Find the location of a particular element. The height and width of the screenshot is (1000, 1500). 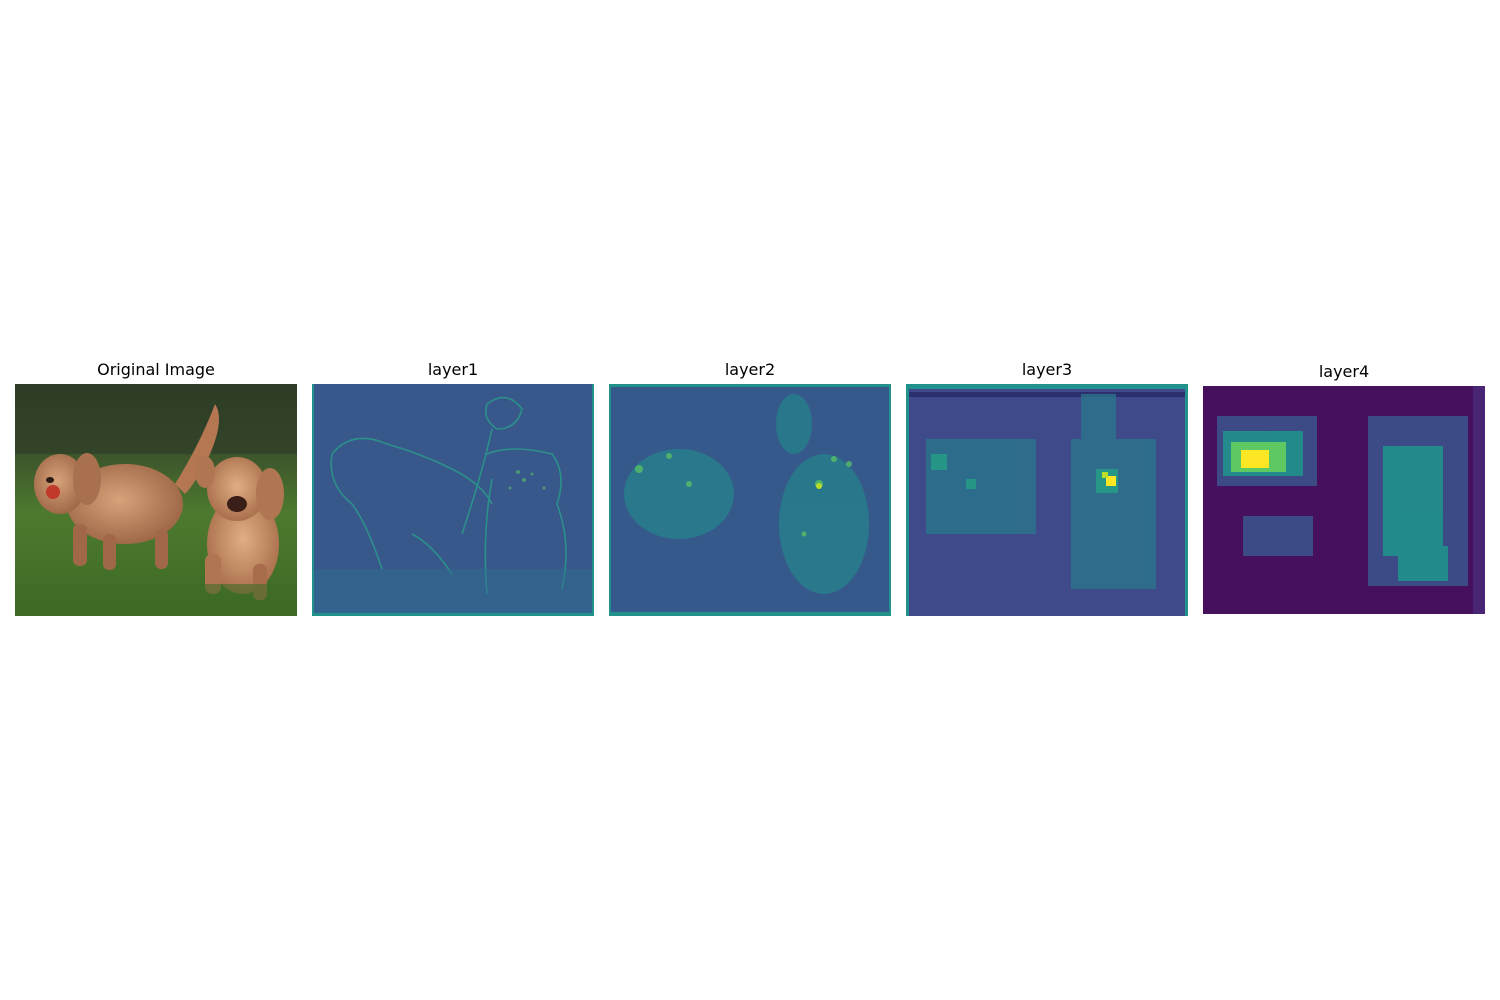

layer1-feature-map is located at coordinates (453, 500).